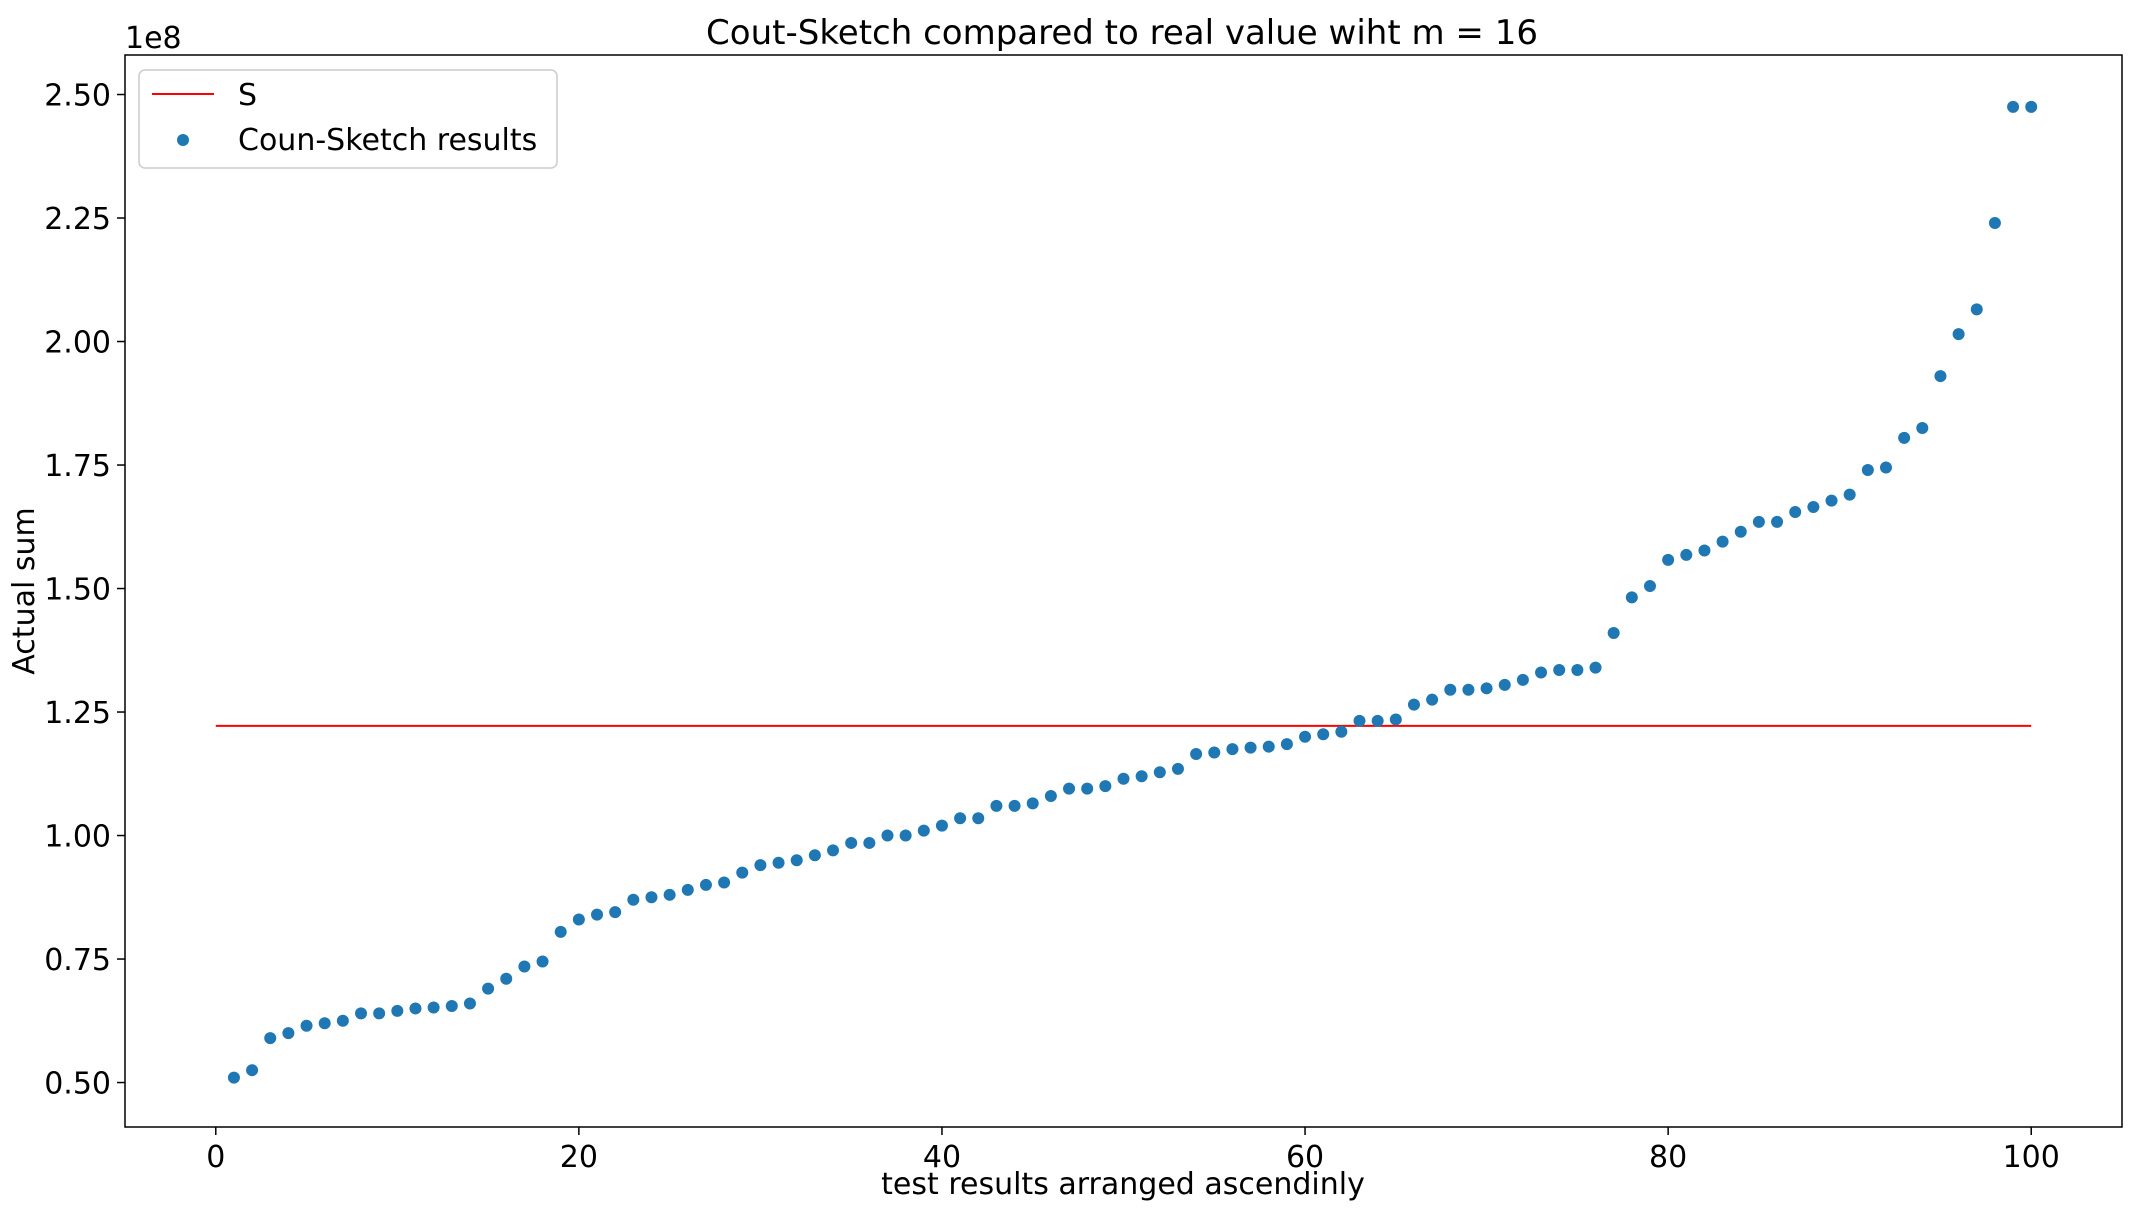 Image resolution: width=2137 pixels, height=1212 pixels. What do you see at coordinates (77, 590) in the screenshot?
I see `y-tick-label: 1.50` at bounding box center [77, 590].